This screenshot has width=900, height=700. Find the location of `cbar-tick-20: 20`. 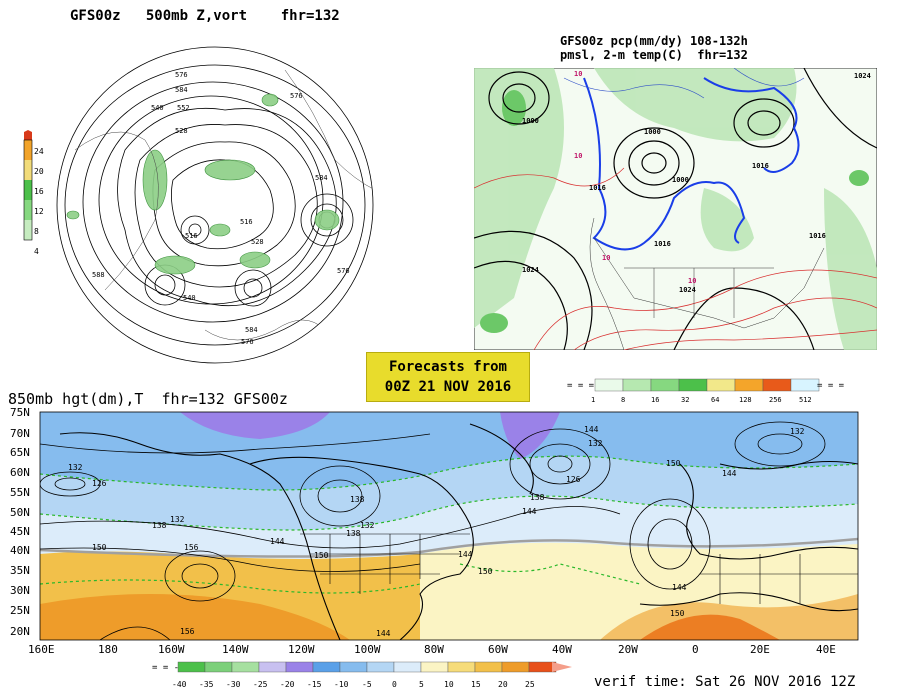

cbar-tick-20: 20 is located at coordinates (39, 171).